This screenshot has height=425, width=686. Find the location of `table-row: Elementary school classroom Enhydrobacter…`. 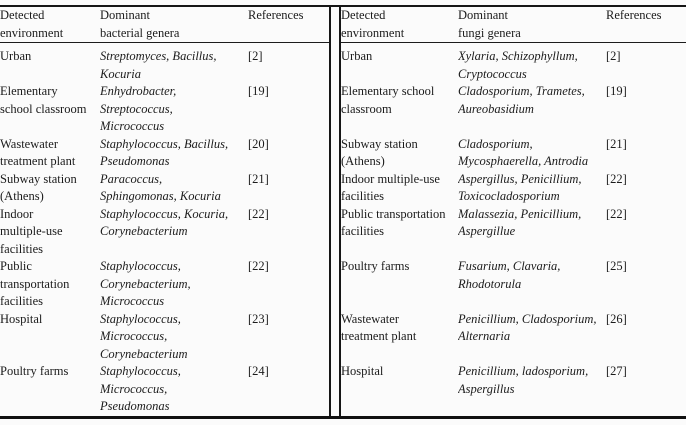

table-row: Elementary school classroom Enhydrobacter… is located at coordinates (343, 109).